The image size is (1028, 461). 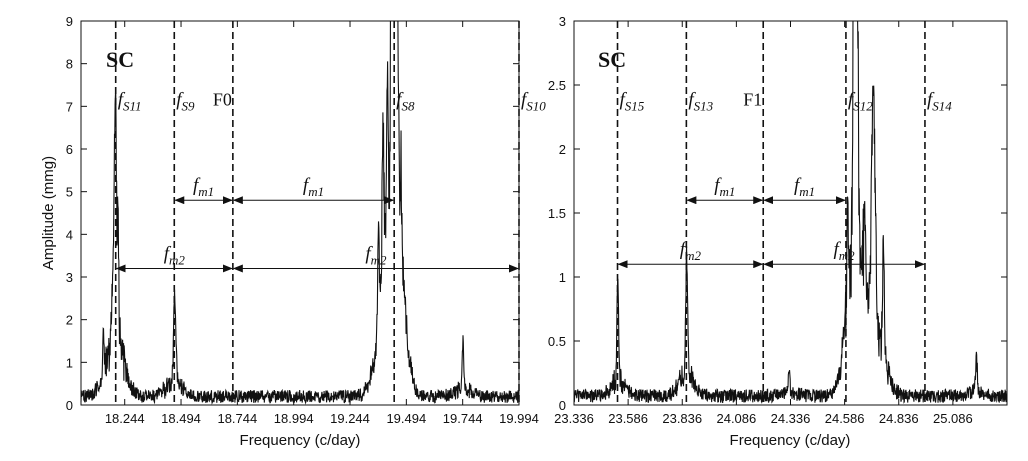 What do you see at coordinates (222, 99) in the screenshot?
I see `frequency-marker-label: F0` at bounding box center [222, 99].